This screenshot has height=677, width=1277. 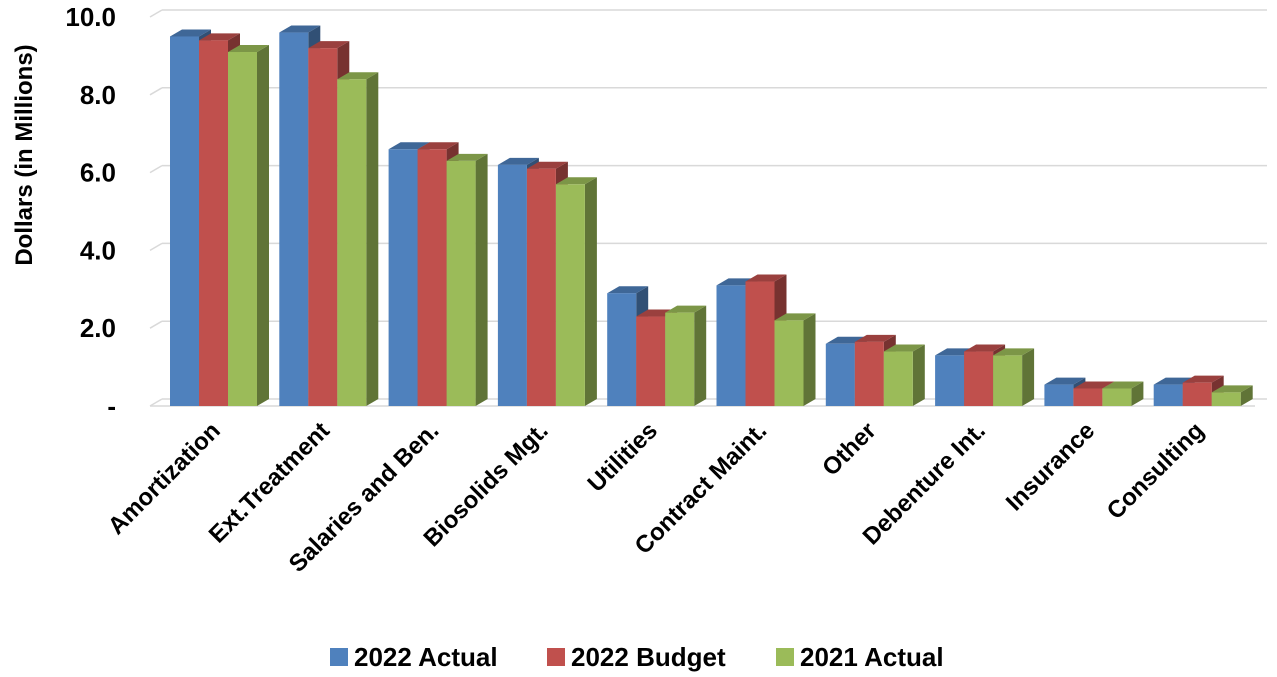 I want to click on x-tick-label: Utilities, so click(x=623, y=457).